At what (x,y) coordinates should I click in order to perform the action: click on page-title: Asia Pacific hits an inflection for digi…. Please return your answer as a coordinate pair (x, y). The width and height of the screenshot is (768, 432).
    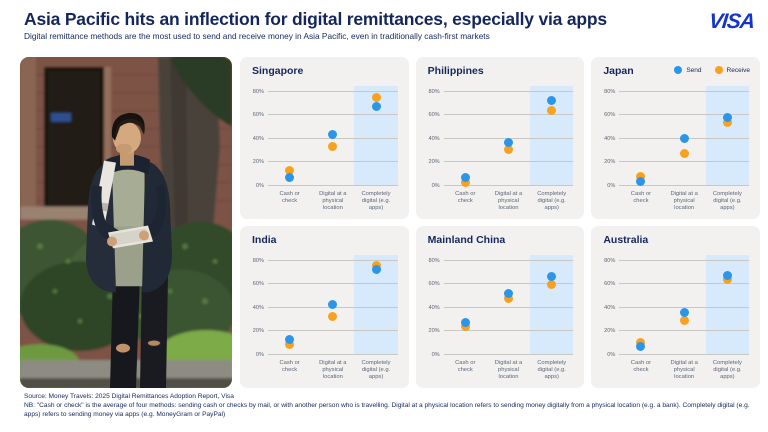
    Looking at the image, I should click on (315, 19).